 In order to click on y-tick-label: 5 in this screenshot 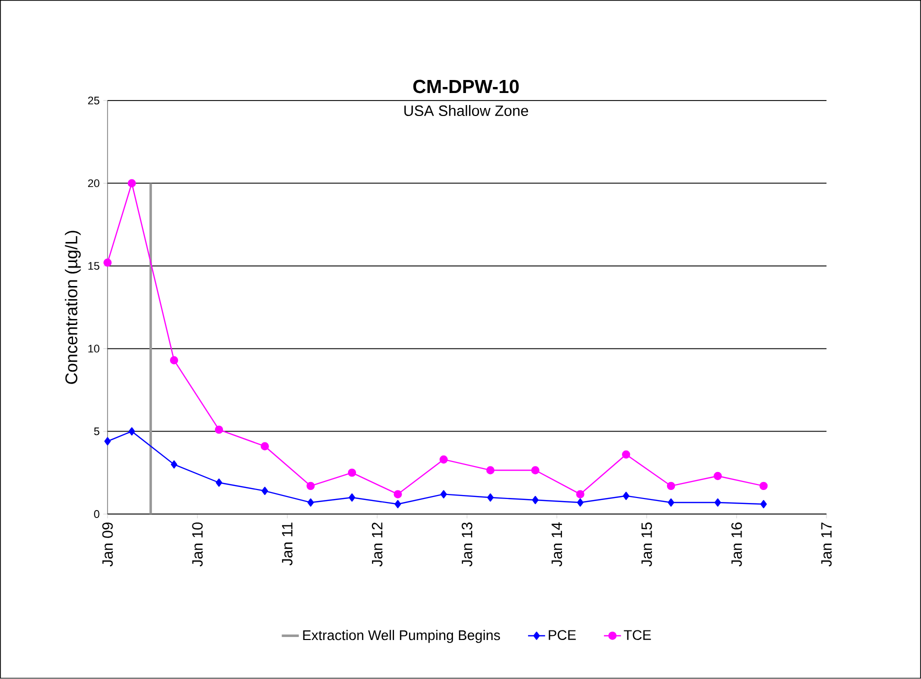, I will do `click(97, 432)`.